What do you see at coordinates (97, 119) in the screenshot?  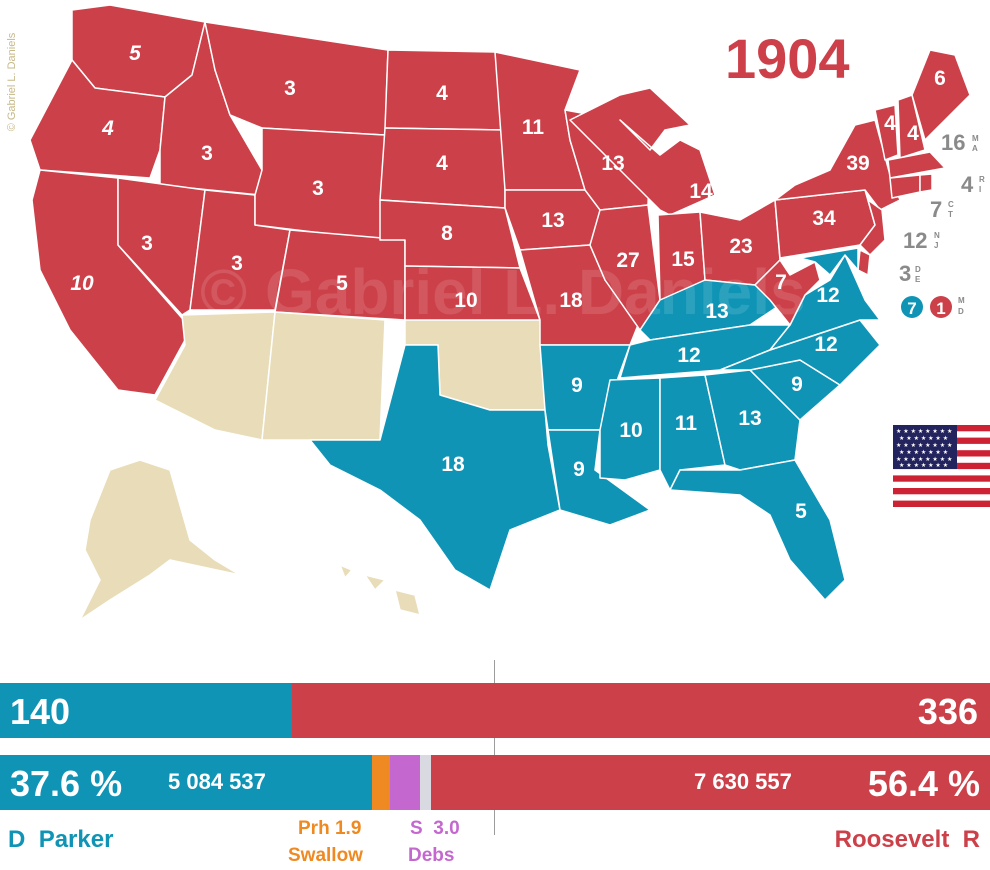 I see `state-or` at bounding box center [97, 119].